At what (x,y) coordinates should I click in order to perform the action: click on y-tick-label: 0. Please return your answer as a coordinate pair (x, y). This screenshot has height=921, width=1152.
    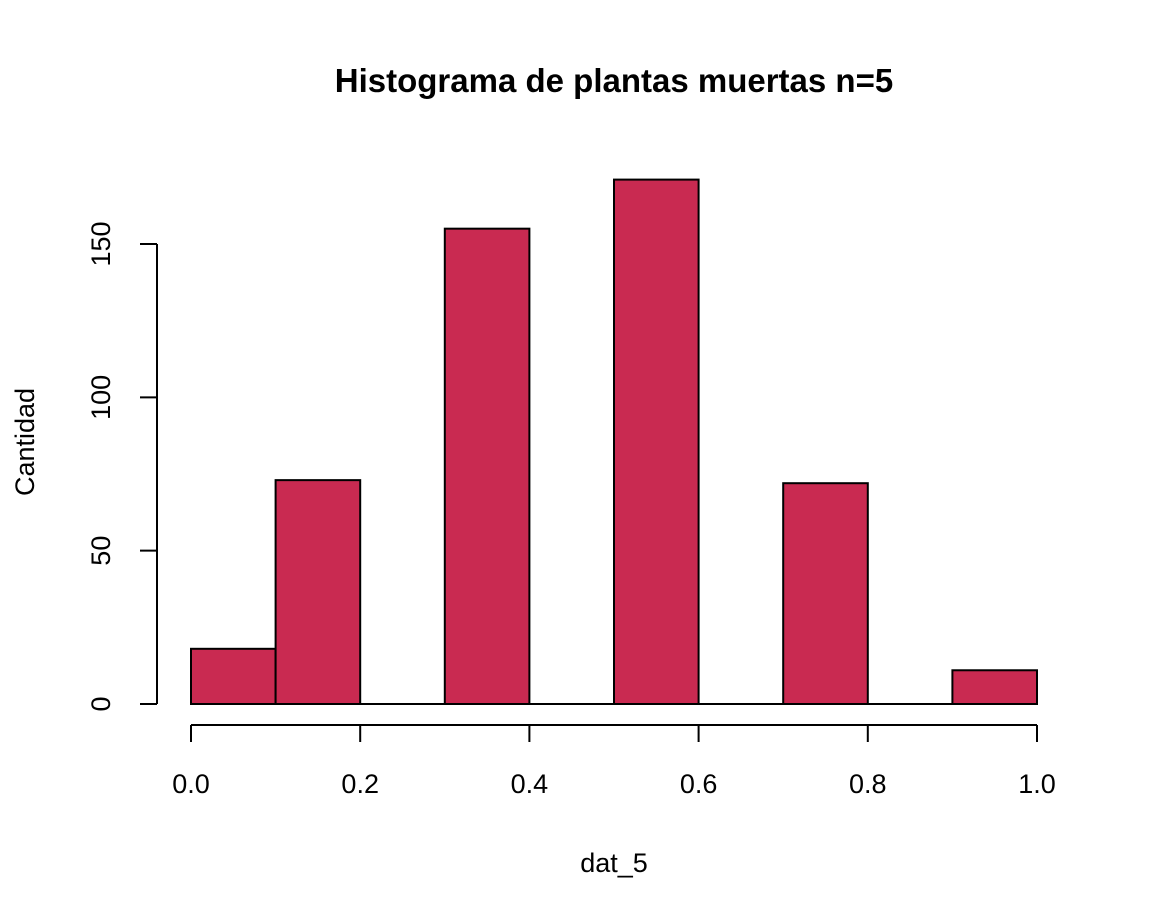
    Looking at the image, I should click on (101, 703).